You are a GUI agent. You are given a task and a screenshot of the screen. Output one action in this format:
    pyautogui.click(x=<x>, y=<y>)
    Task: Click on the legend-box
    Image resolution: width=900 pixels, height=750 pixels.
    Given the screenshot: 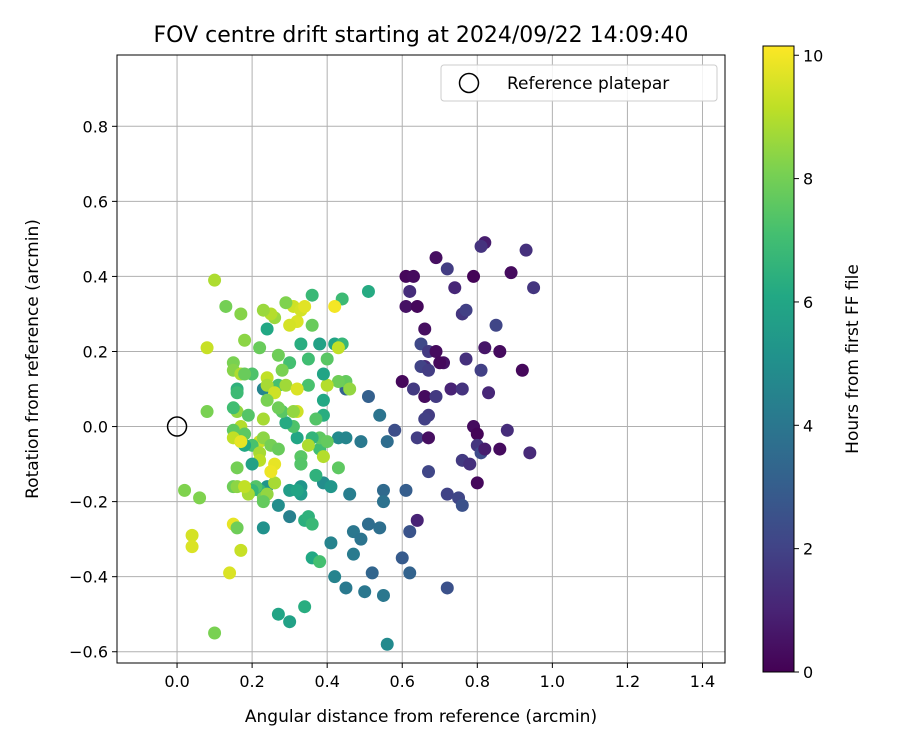 What is the action you would take?
    pyautogui.click(x=579, y=83)
    